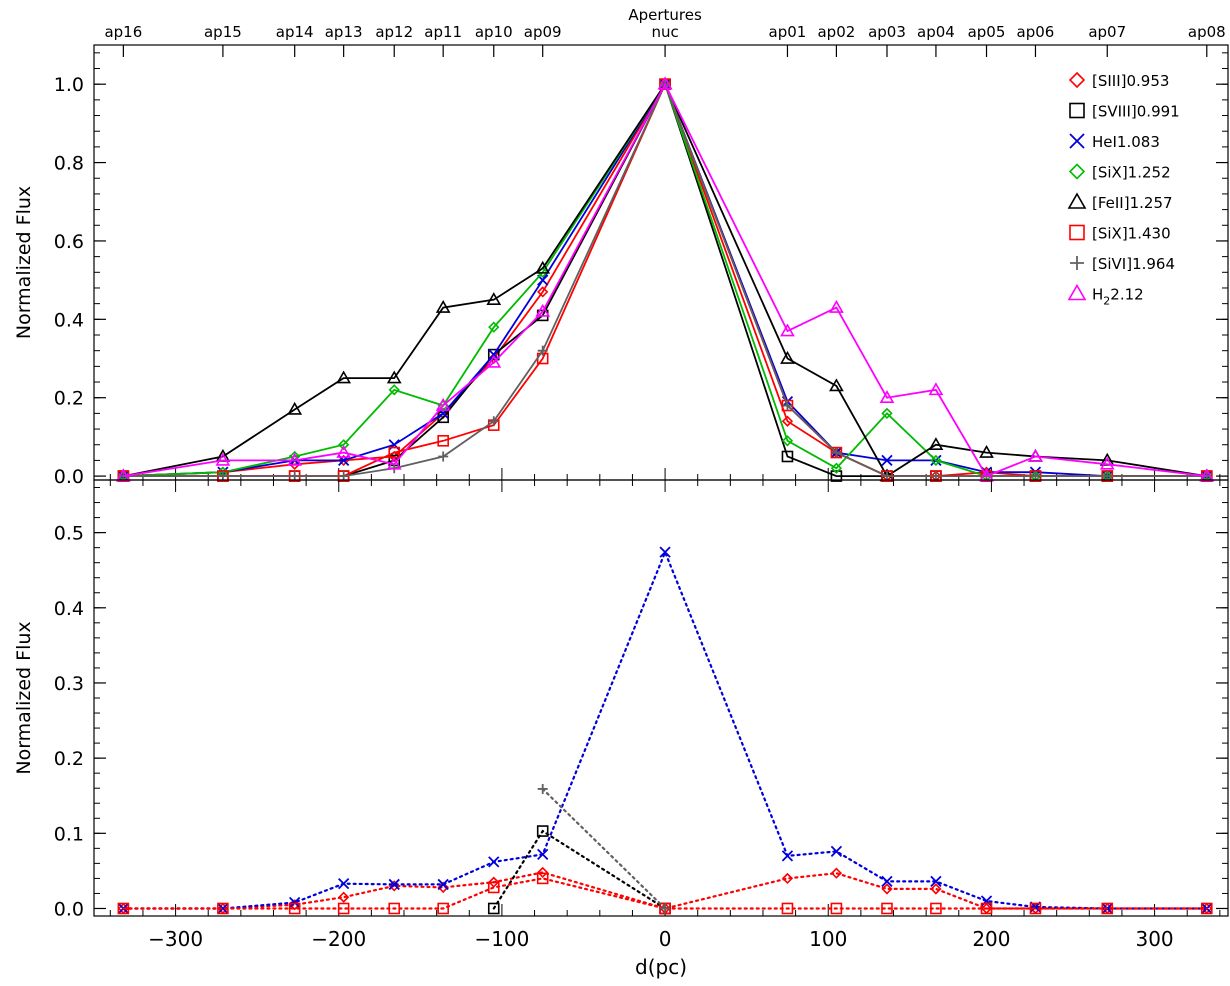 The image size is (1230, 986). What do you see at coordinates (788, 32) in the screenshot?
I see `aperture-label: ap01` at bounding box center [788, 32].